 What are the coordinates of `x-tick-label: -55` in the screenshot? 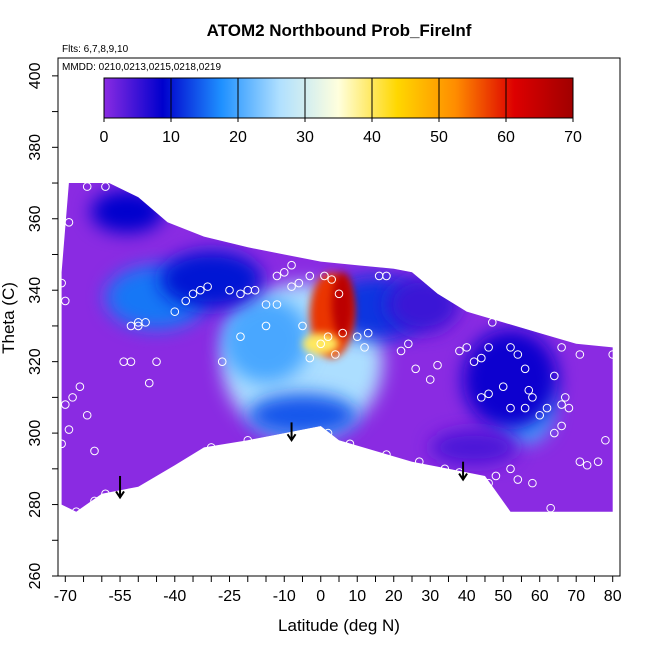 It's located at (119, 596).